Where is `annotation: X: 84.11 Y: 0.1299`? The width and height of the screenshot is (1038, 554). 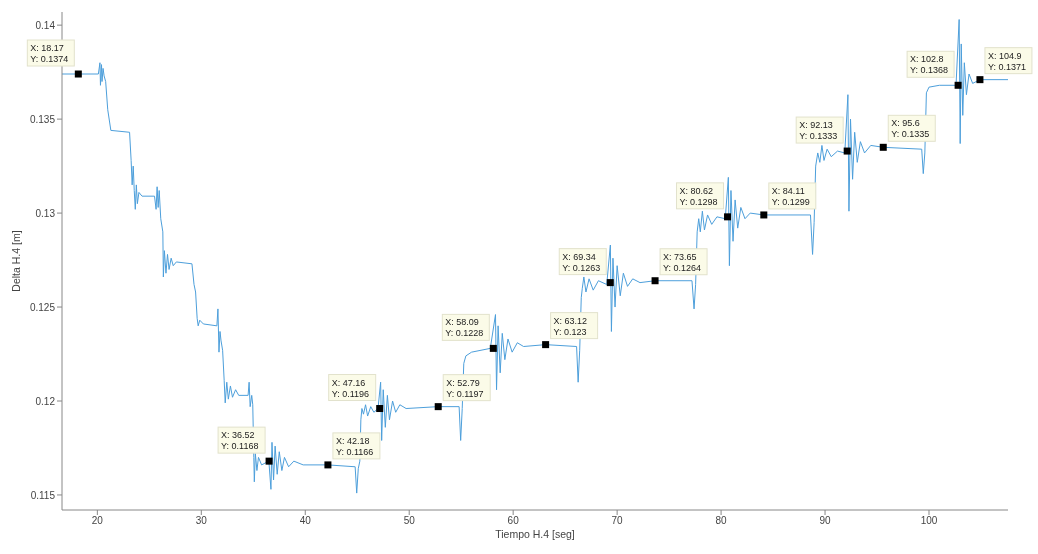 annotation: X: 84.11 Y: 0.1299 is located at coordinates (790, 196).